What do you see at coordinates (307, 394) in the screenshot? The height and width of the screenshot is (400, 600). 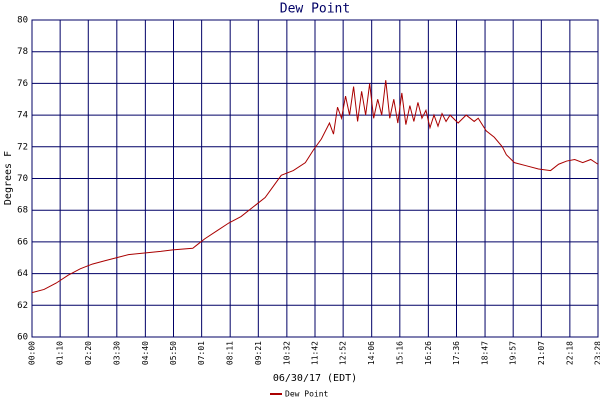 I see `legend-label: Dew Point` at bounding box center [307, 394].